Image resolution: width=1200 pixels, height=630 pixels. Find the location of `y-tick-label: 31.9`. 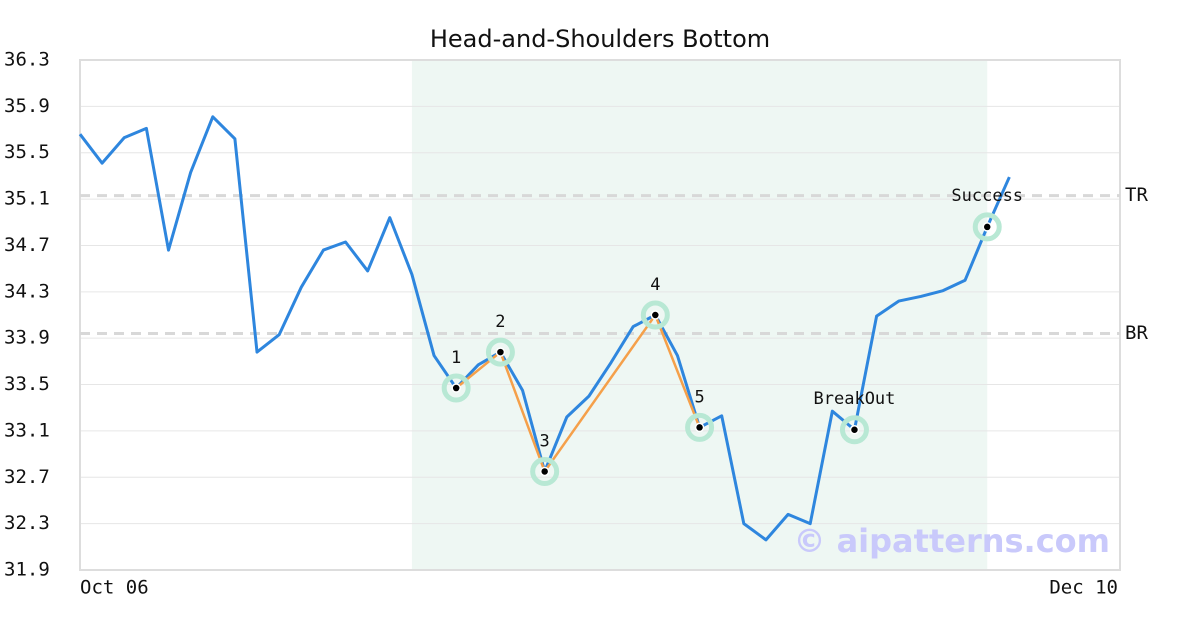

y-tick-label: 31.9 is located at coordinates (27, 570).